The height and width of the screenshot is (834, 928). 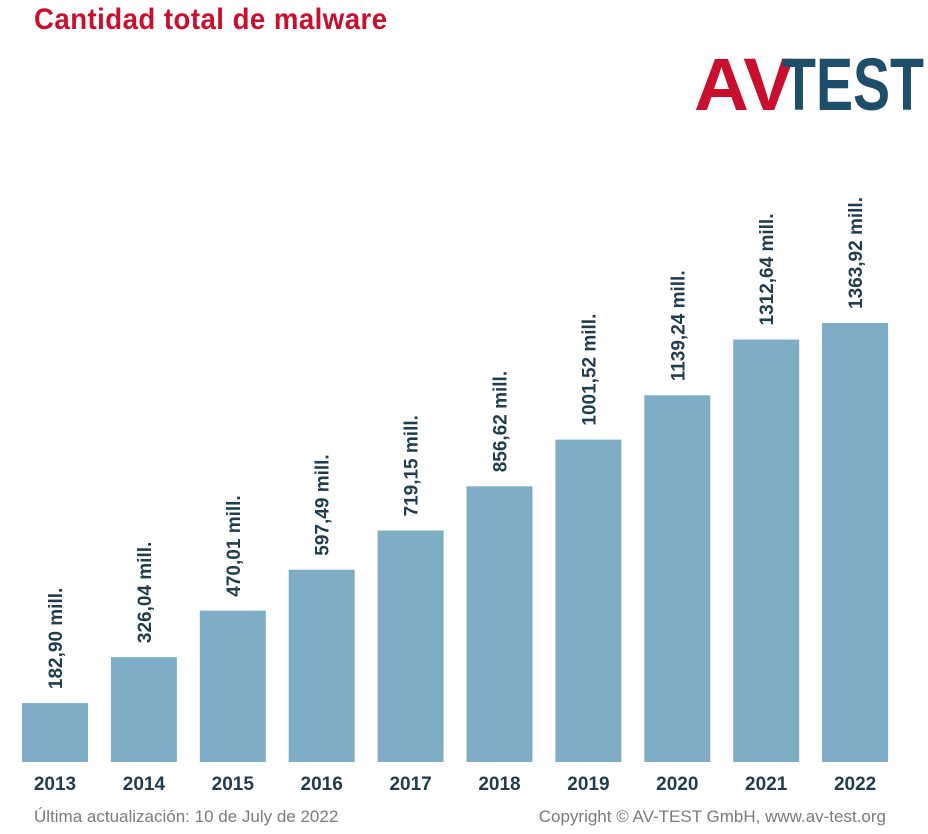 What do you see at coordinates (855, 784) in the screenshot?
I see `x-tick-label: 2022` at bounding box center [855, 784].